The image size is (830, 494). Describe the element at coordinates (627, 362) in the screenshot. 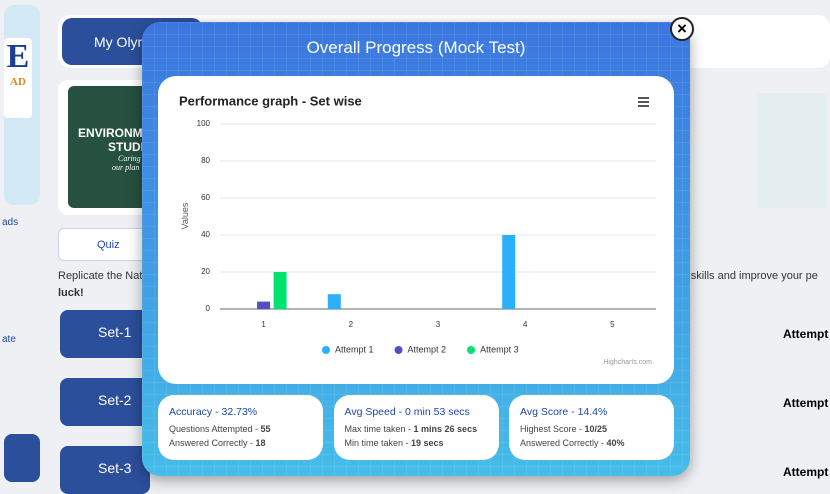

I see `credits: Highcharts.com` at that location.